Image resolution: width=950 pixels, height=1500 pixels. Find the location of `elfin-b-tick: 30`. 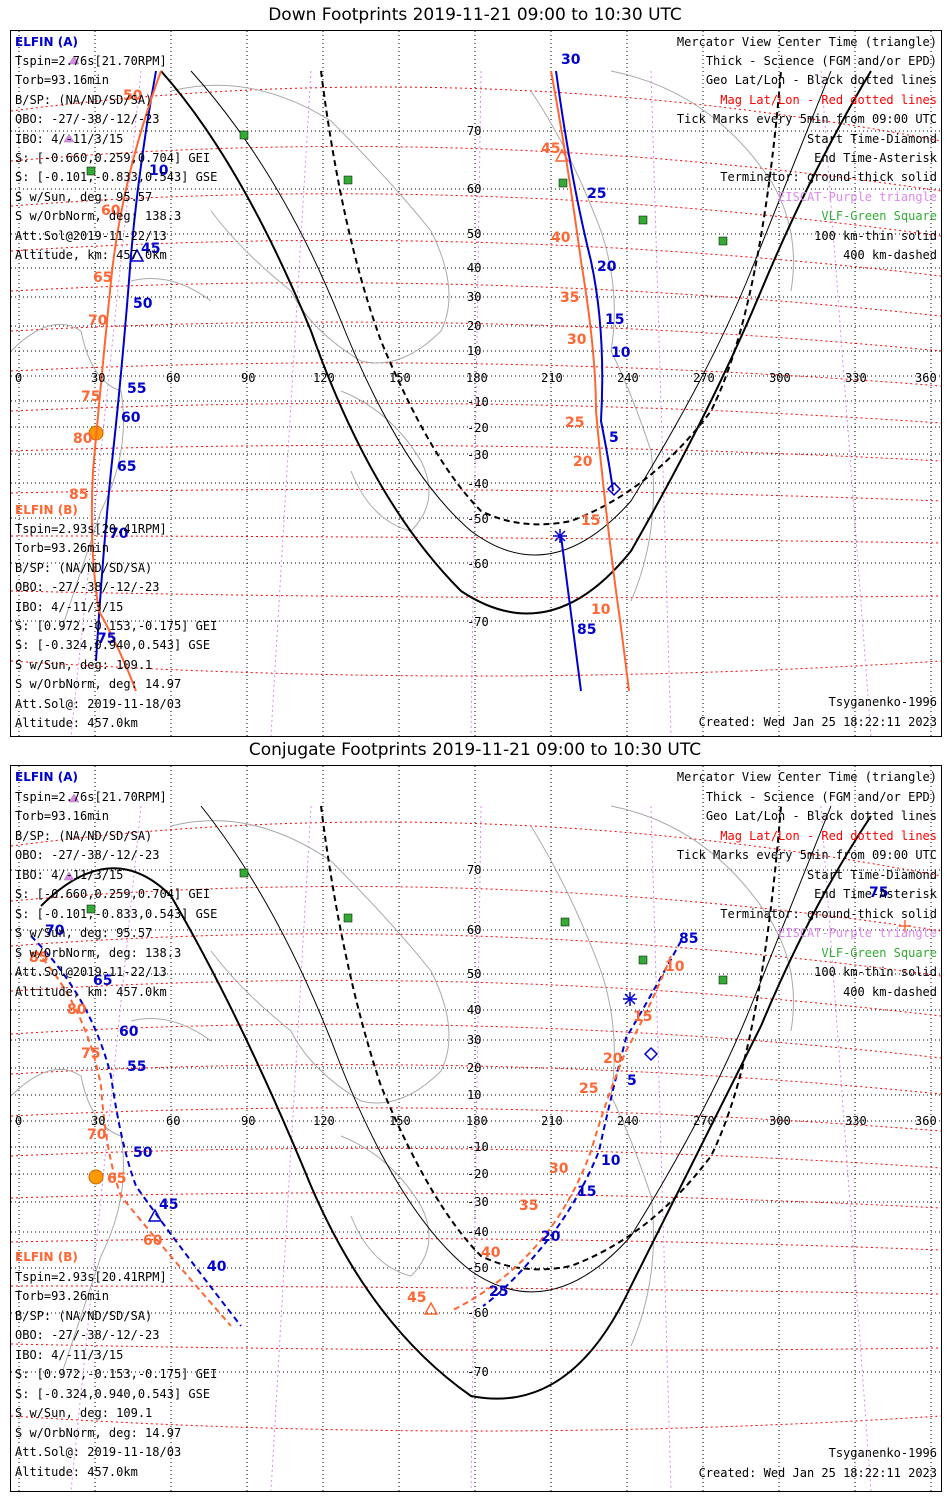

elfin-b-tick: 30 is located at coordinates (559, 1169).